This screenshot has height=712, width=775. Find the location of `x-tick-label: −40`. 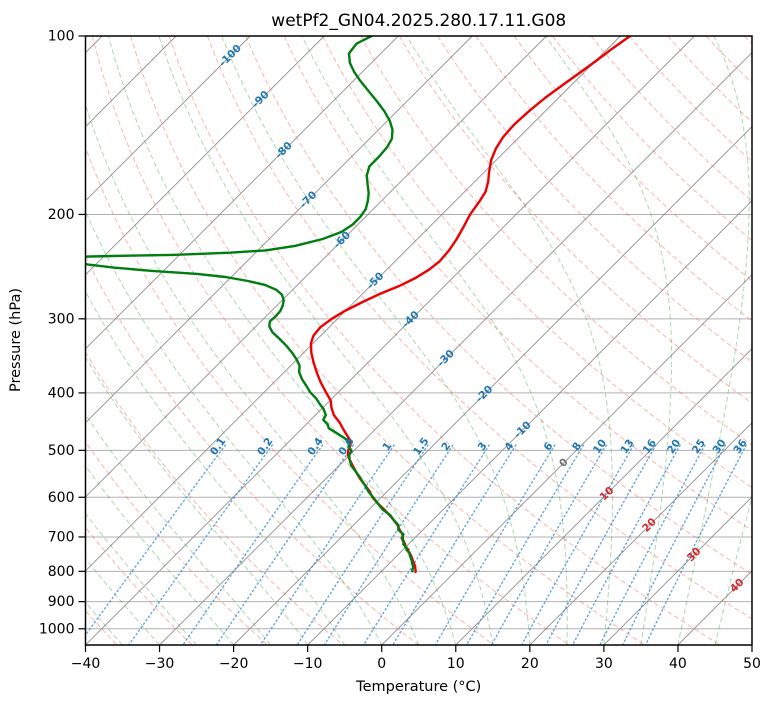

x-tick-label: −40 is located at coordinates (86, 664).